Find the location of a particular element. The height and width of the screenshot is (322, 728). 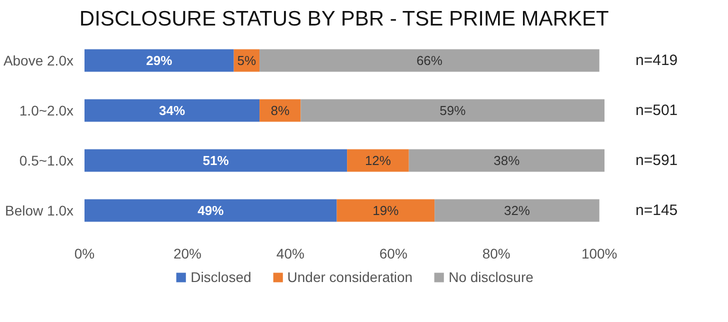

y-tick-label: 1.0~2.0x is located at coordinates (46, 110).